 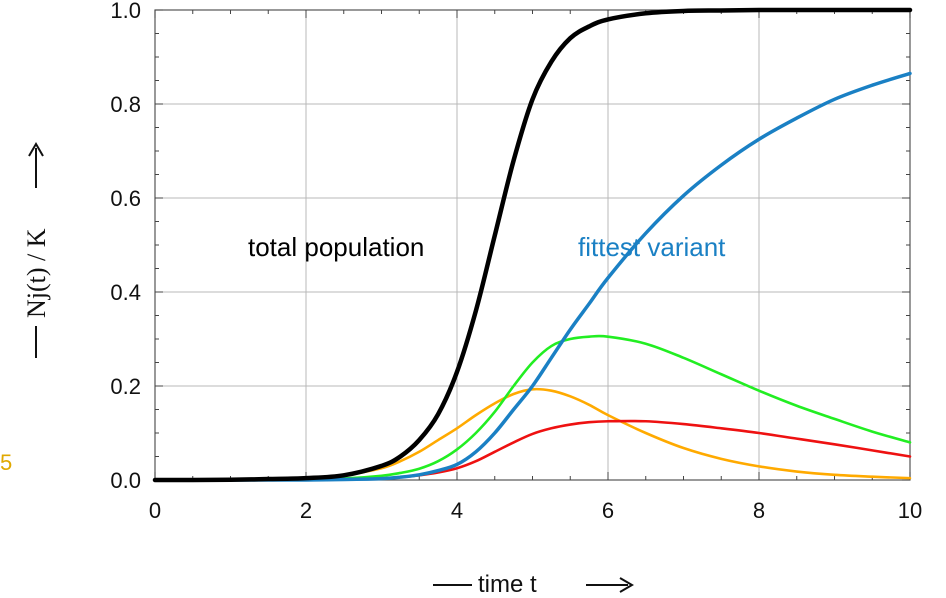 I want to click on annotation-total-population: total population, so click(x=336, y=247).